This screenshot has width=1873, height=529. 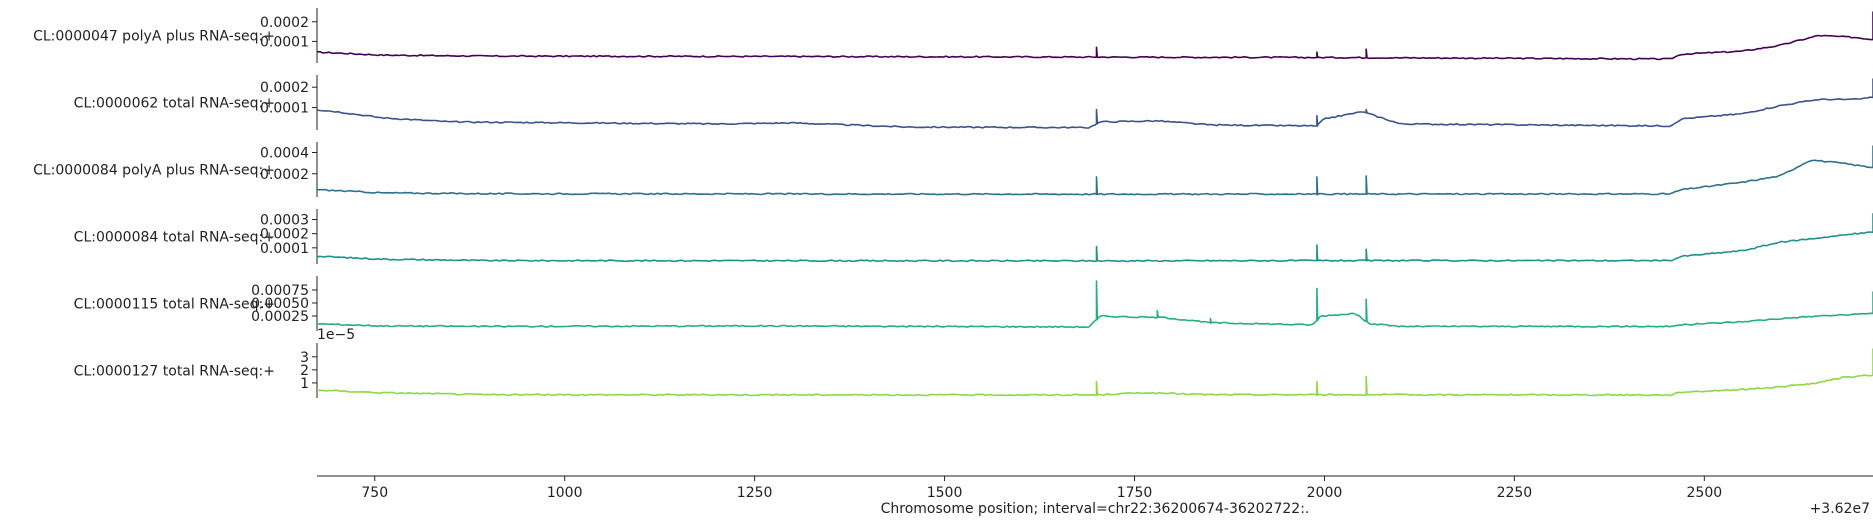 I want to click on y-tick-label: 0.00025, so click(x=280, y=317).